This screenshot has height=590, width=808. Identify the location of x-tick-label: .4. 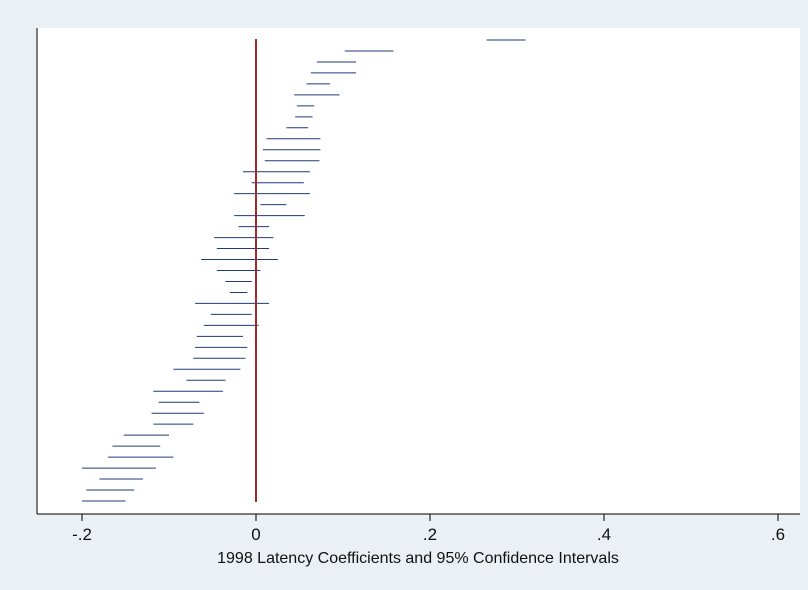
(604, 534).